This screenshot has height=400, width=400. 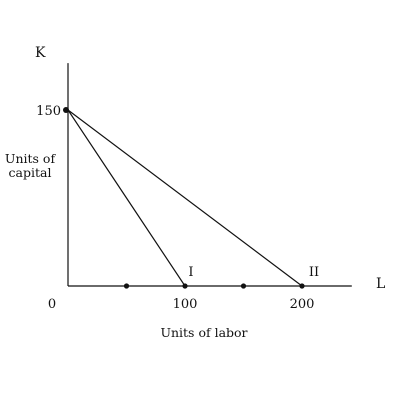 What do you see at coordinates (380, 284) in the screenshot?
I see `x-axis-letter: L` at bounding box center [380, 284].